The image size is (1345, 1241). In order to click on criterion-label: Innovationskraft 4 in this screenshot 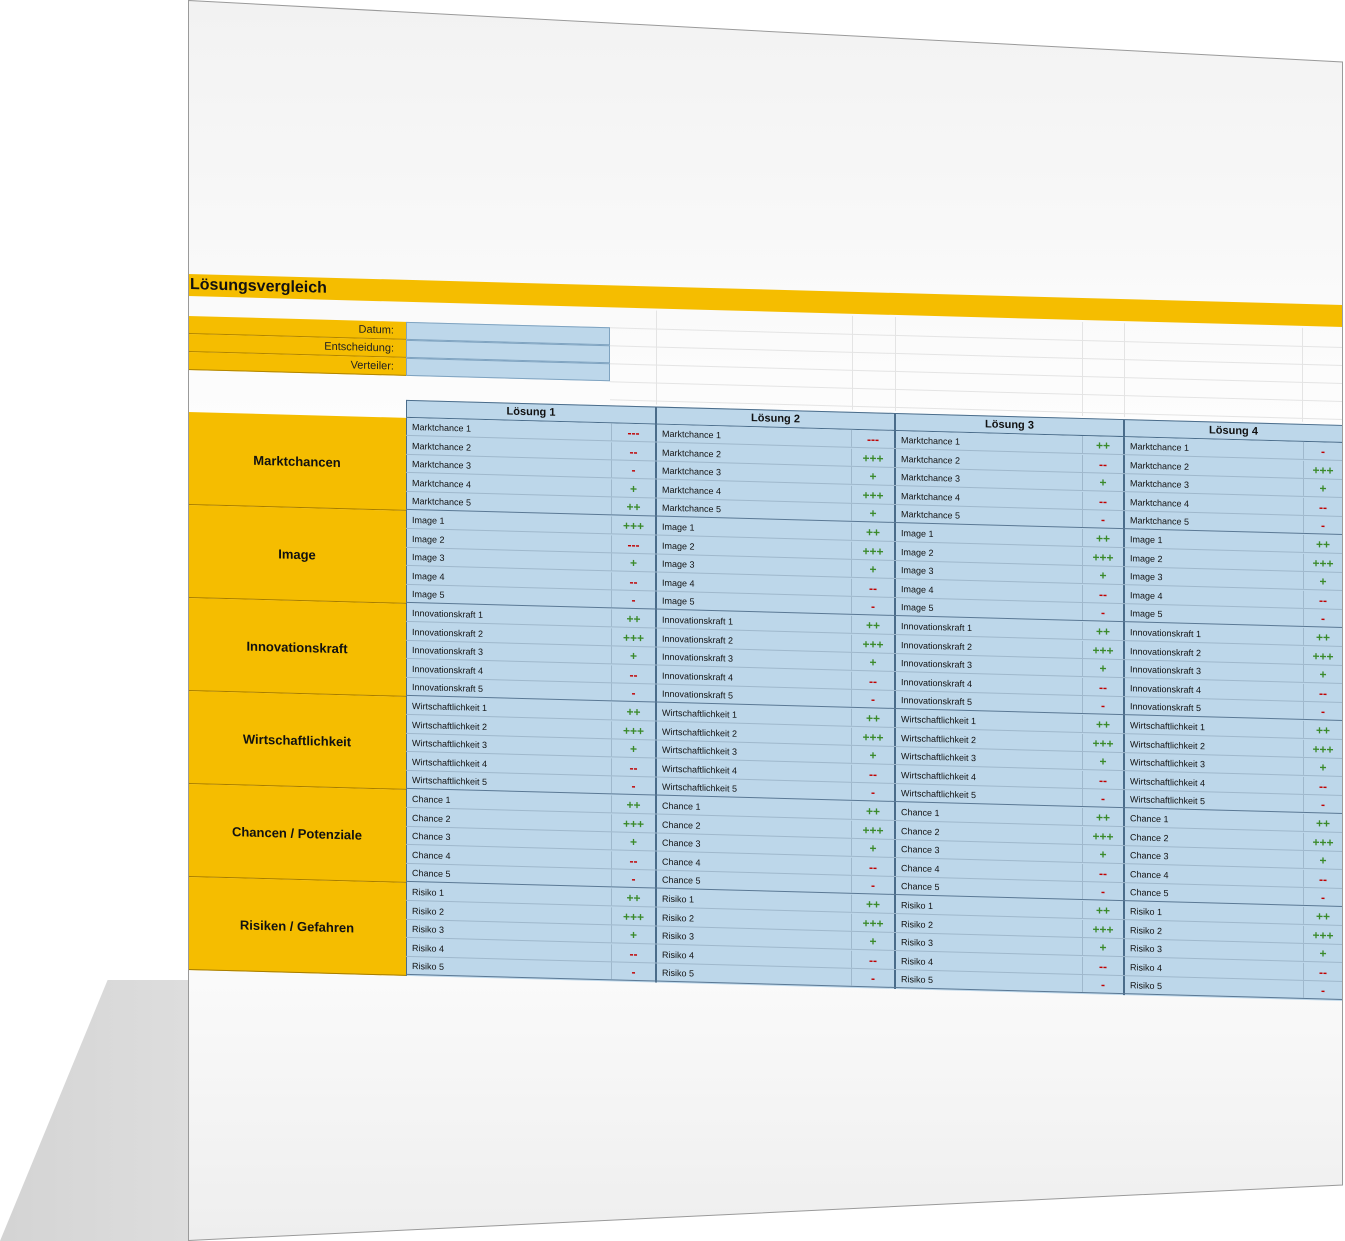, I will do `click(448, 669)`.